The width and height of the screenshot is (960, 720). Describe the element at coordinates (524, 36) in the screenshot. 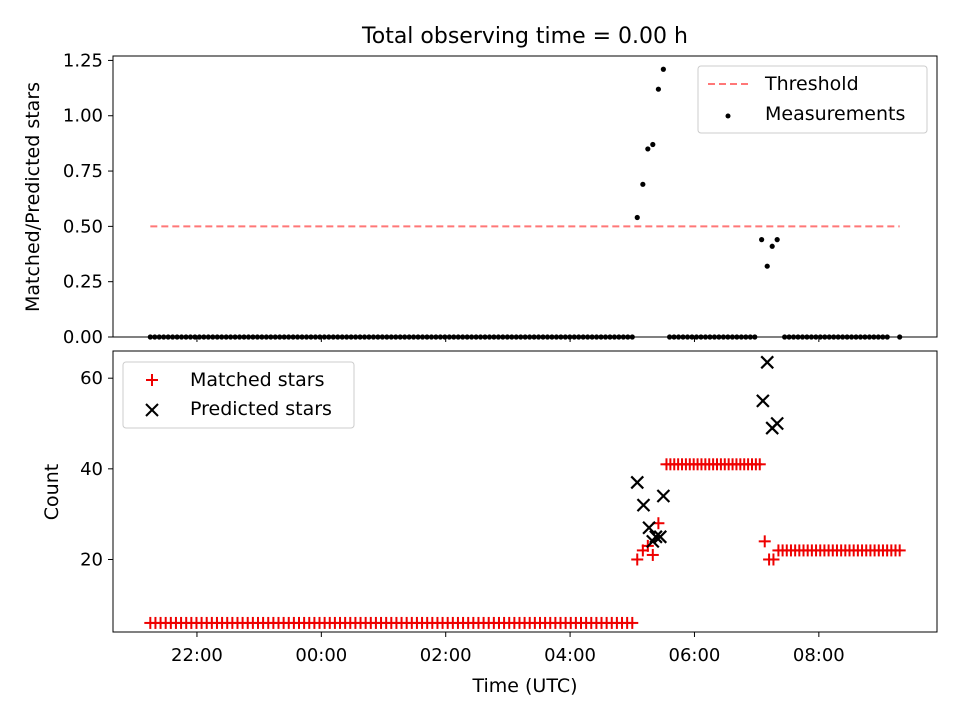

I see `chart-title: Total observing time = 0.00 h` at that location.